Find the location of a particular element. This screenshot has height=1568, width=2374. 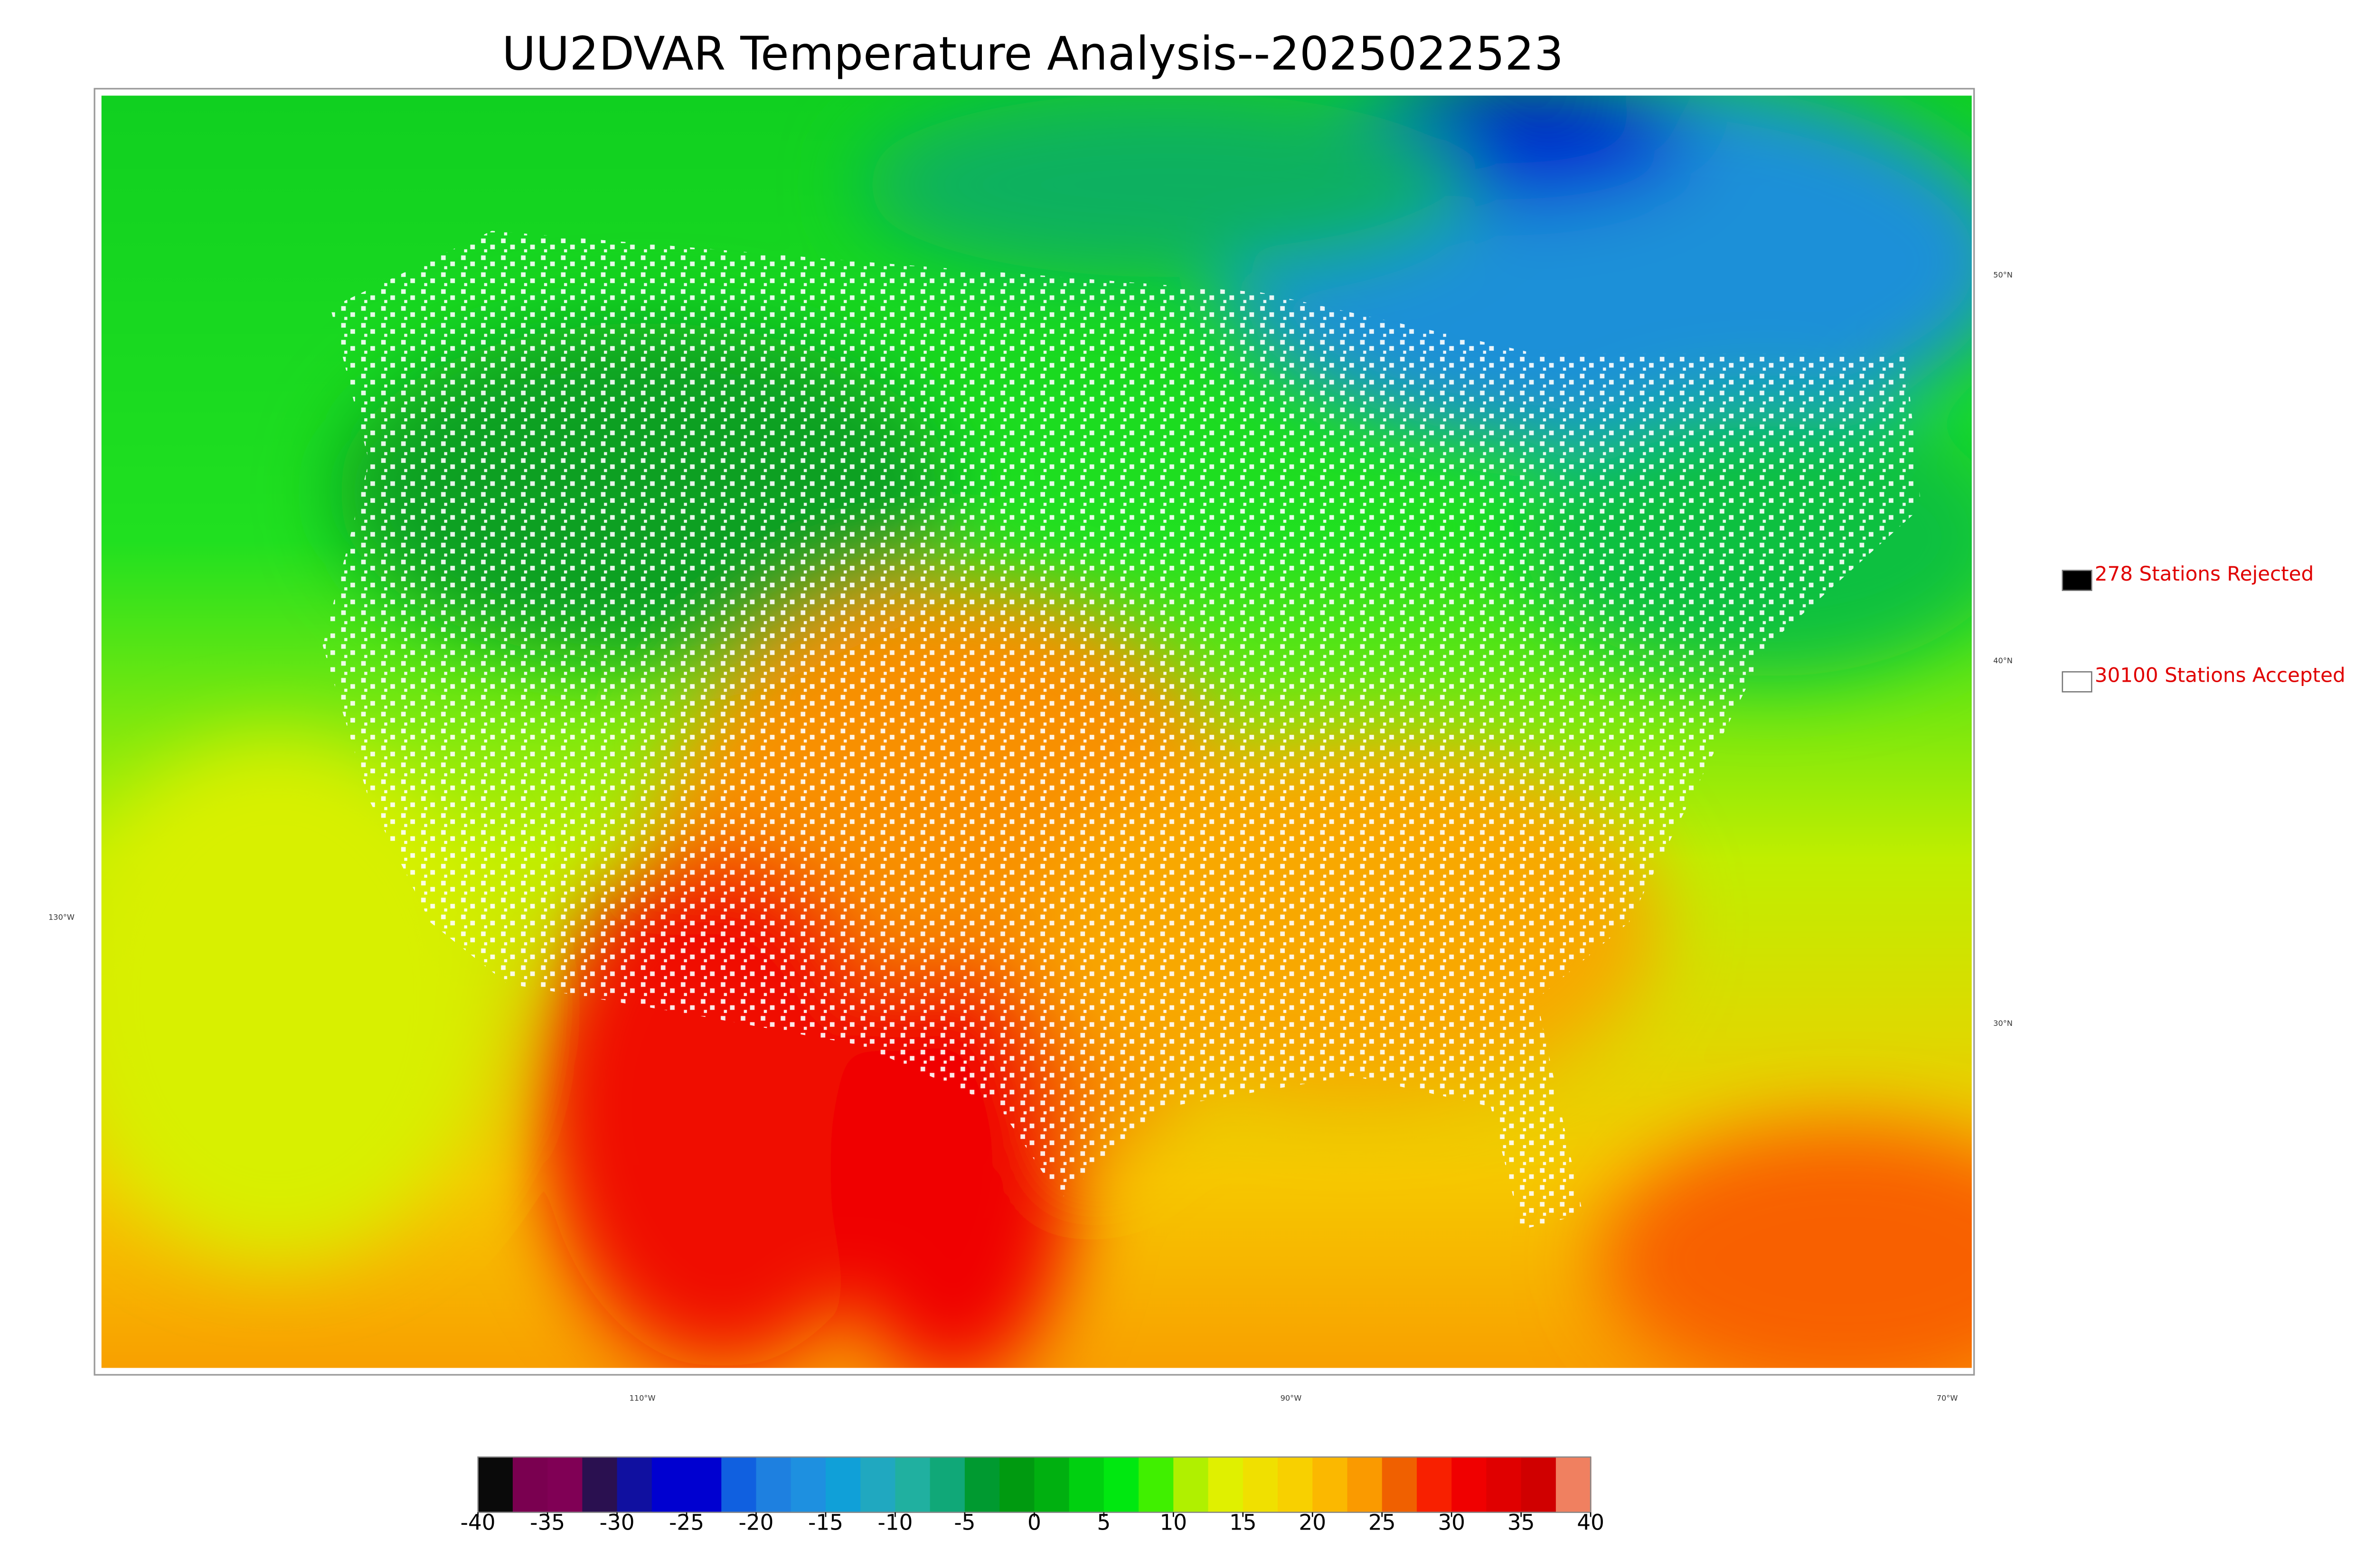

title: UU2DVAR Temperature Analysis--2025022523 is located at coordinates (1033, 54).